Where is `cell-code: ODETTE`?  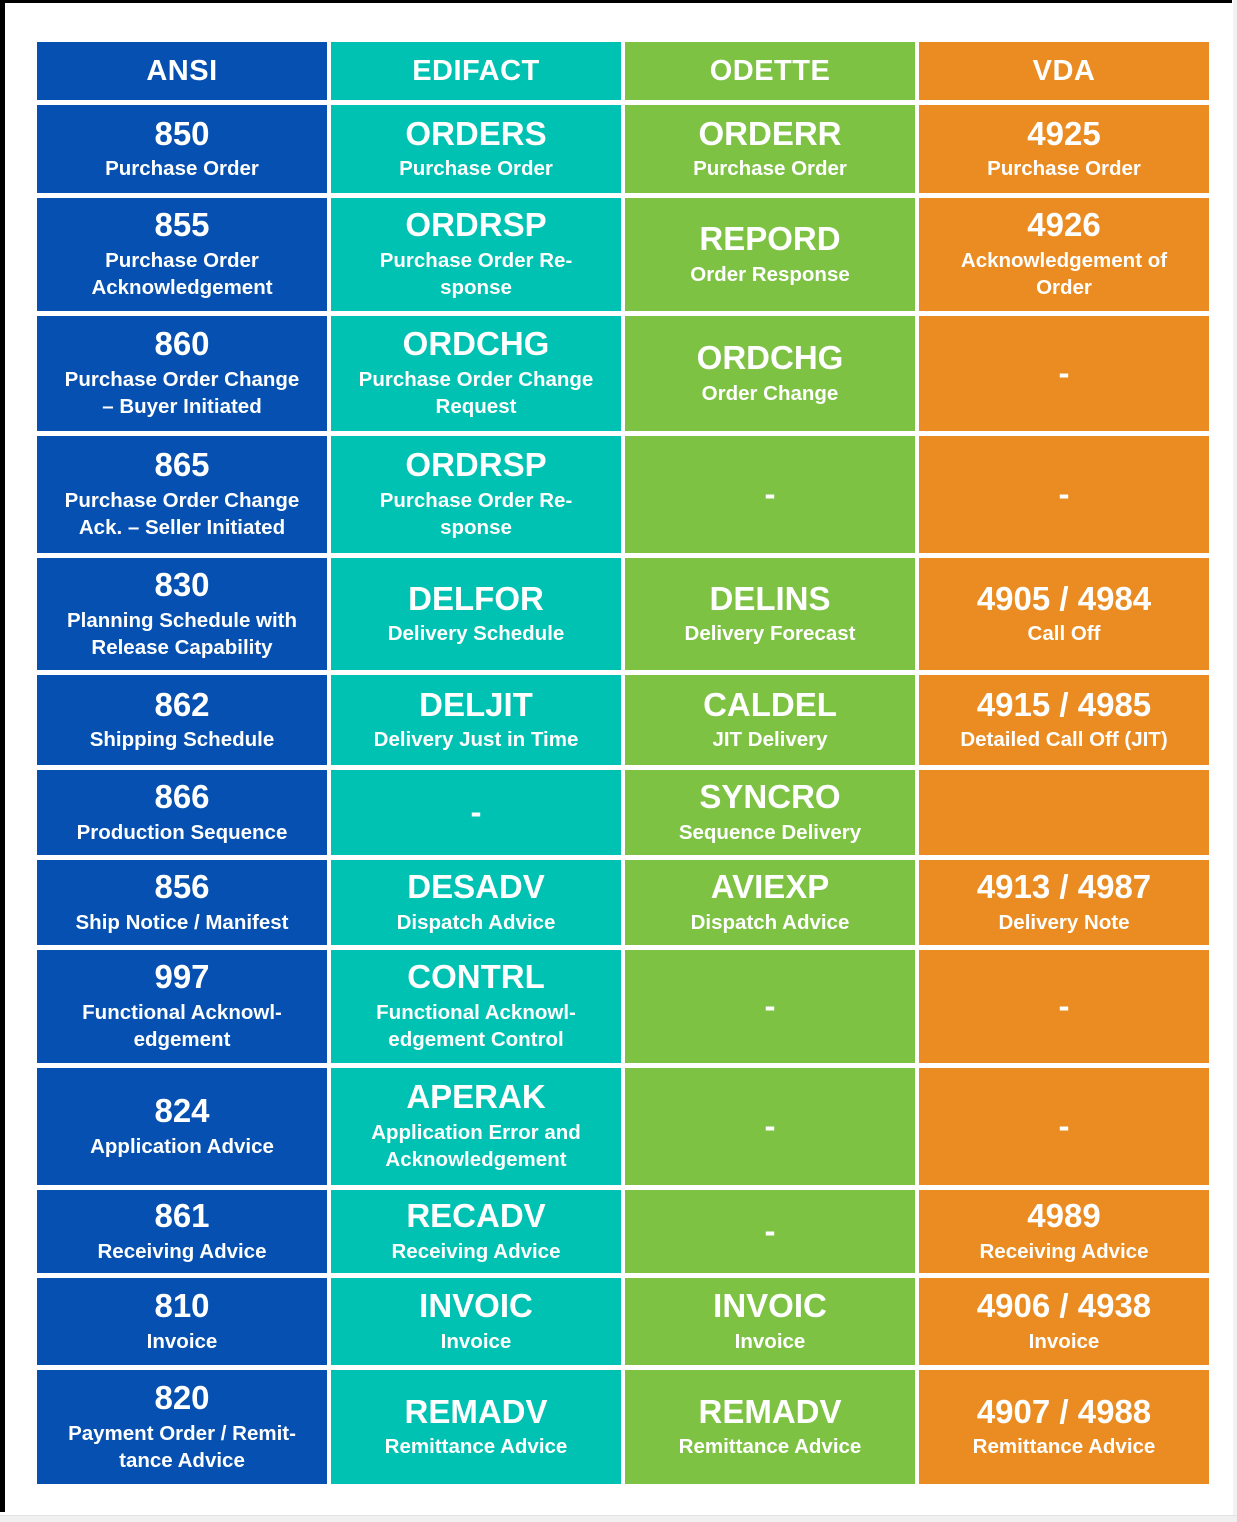
cell-code: ODETTE is located at coordinates (770, 70).